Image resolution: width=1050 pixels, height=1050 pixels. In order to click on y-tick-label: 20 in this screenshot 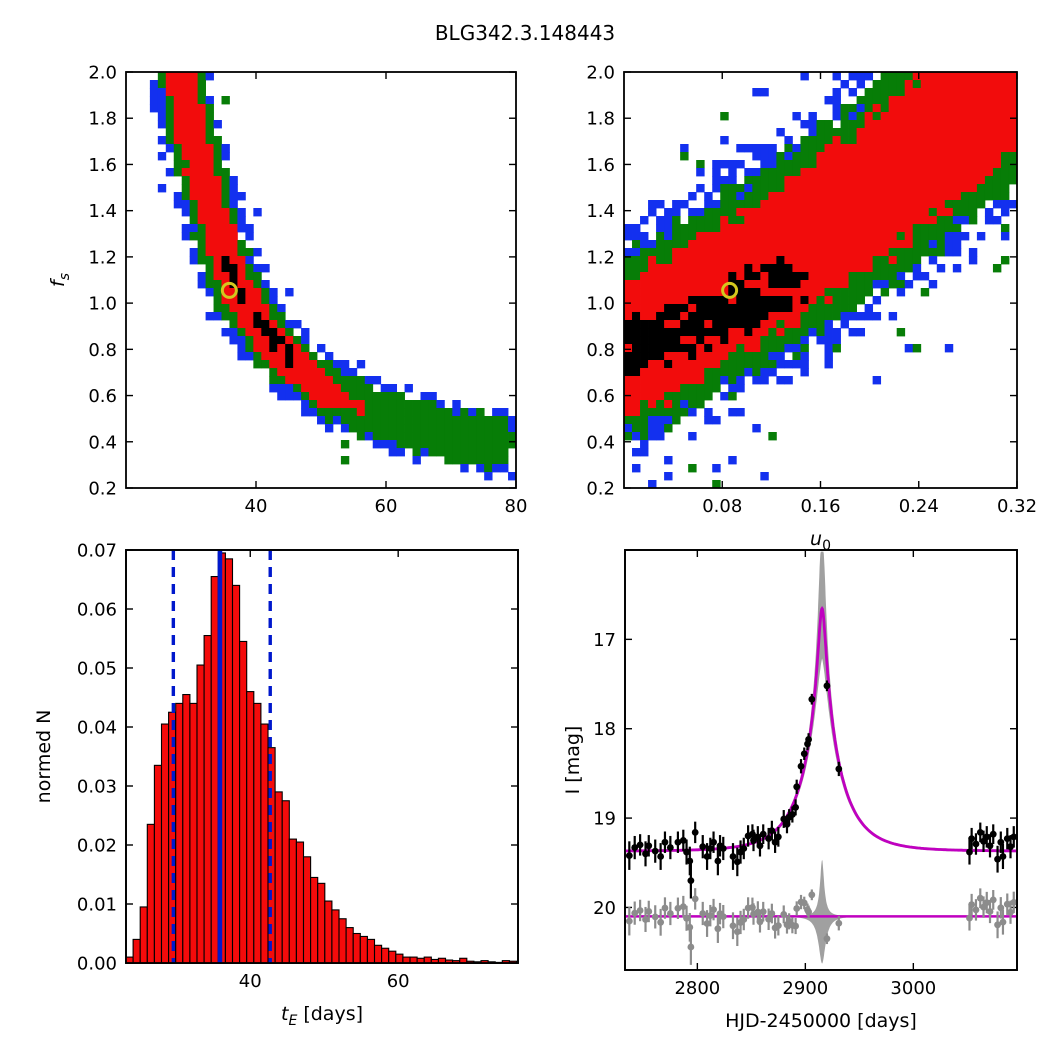, I will do `click(604, 908)`.